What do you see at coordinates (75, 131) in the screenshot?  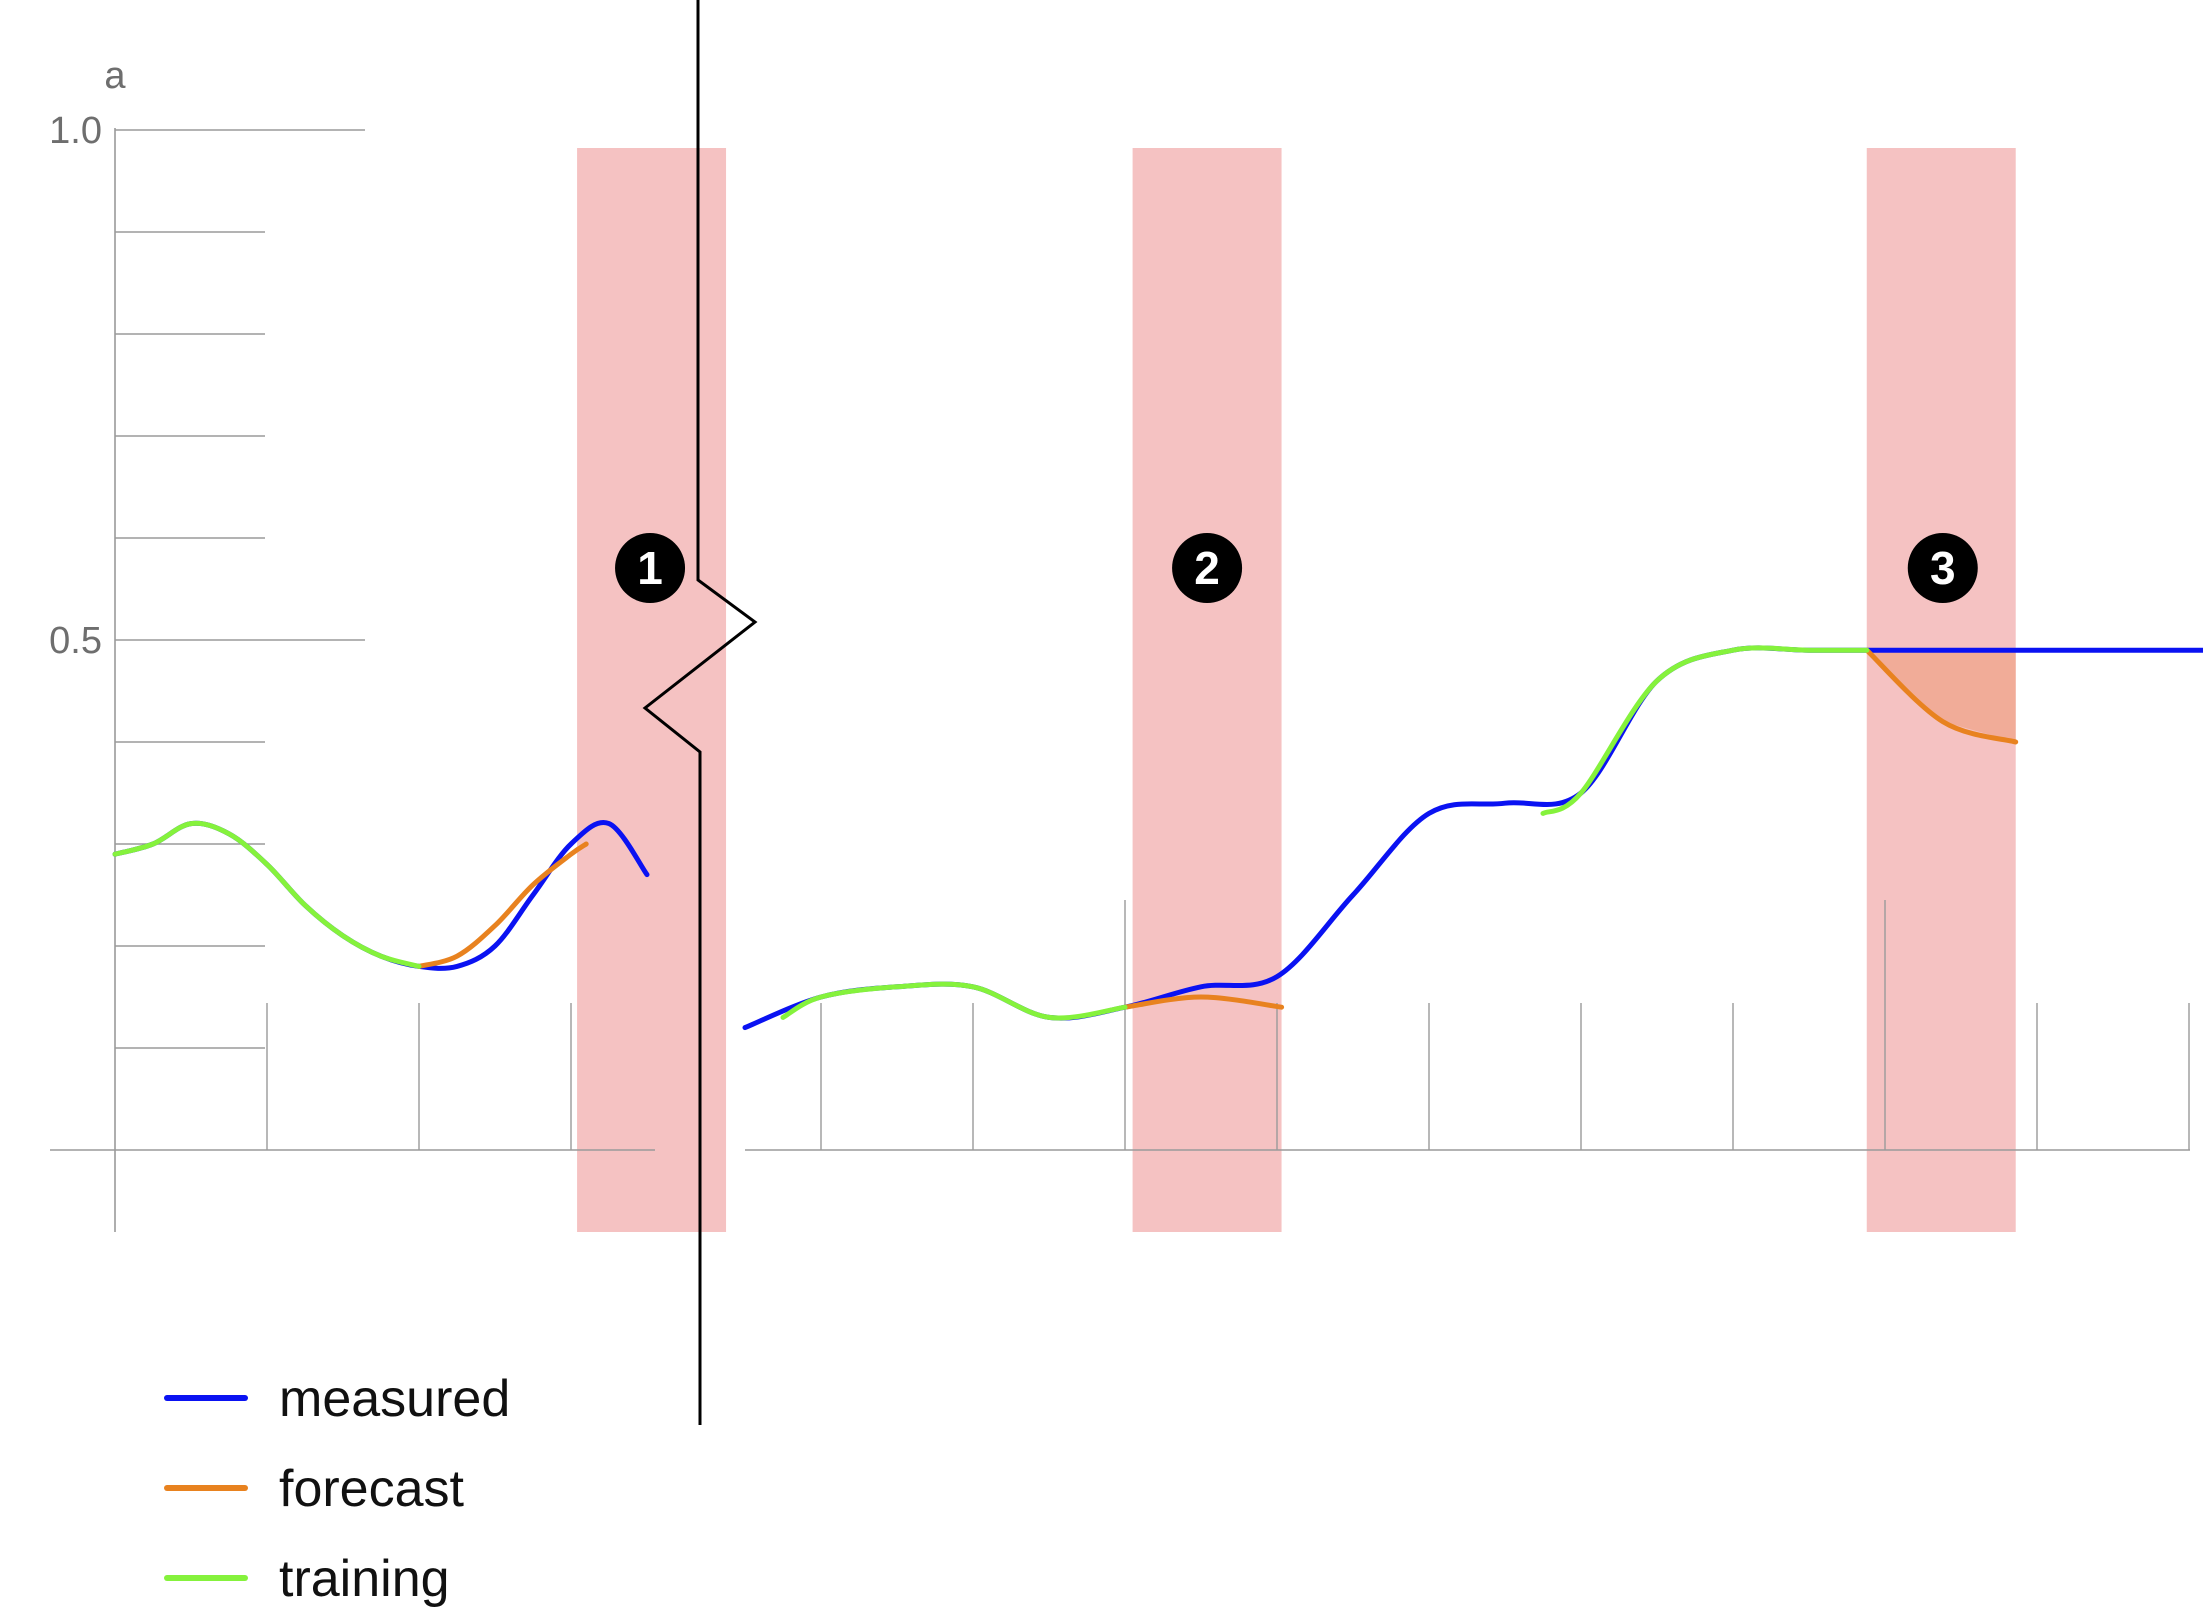 I see `y-tick-label: 1.0` at bounding box center [75, 131].